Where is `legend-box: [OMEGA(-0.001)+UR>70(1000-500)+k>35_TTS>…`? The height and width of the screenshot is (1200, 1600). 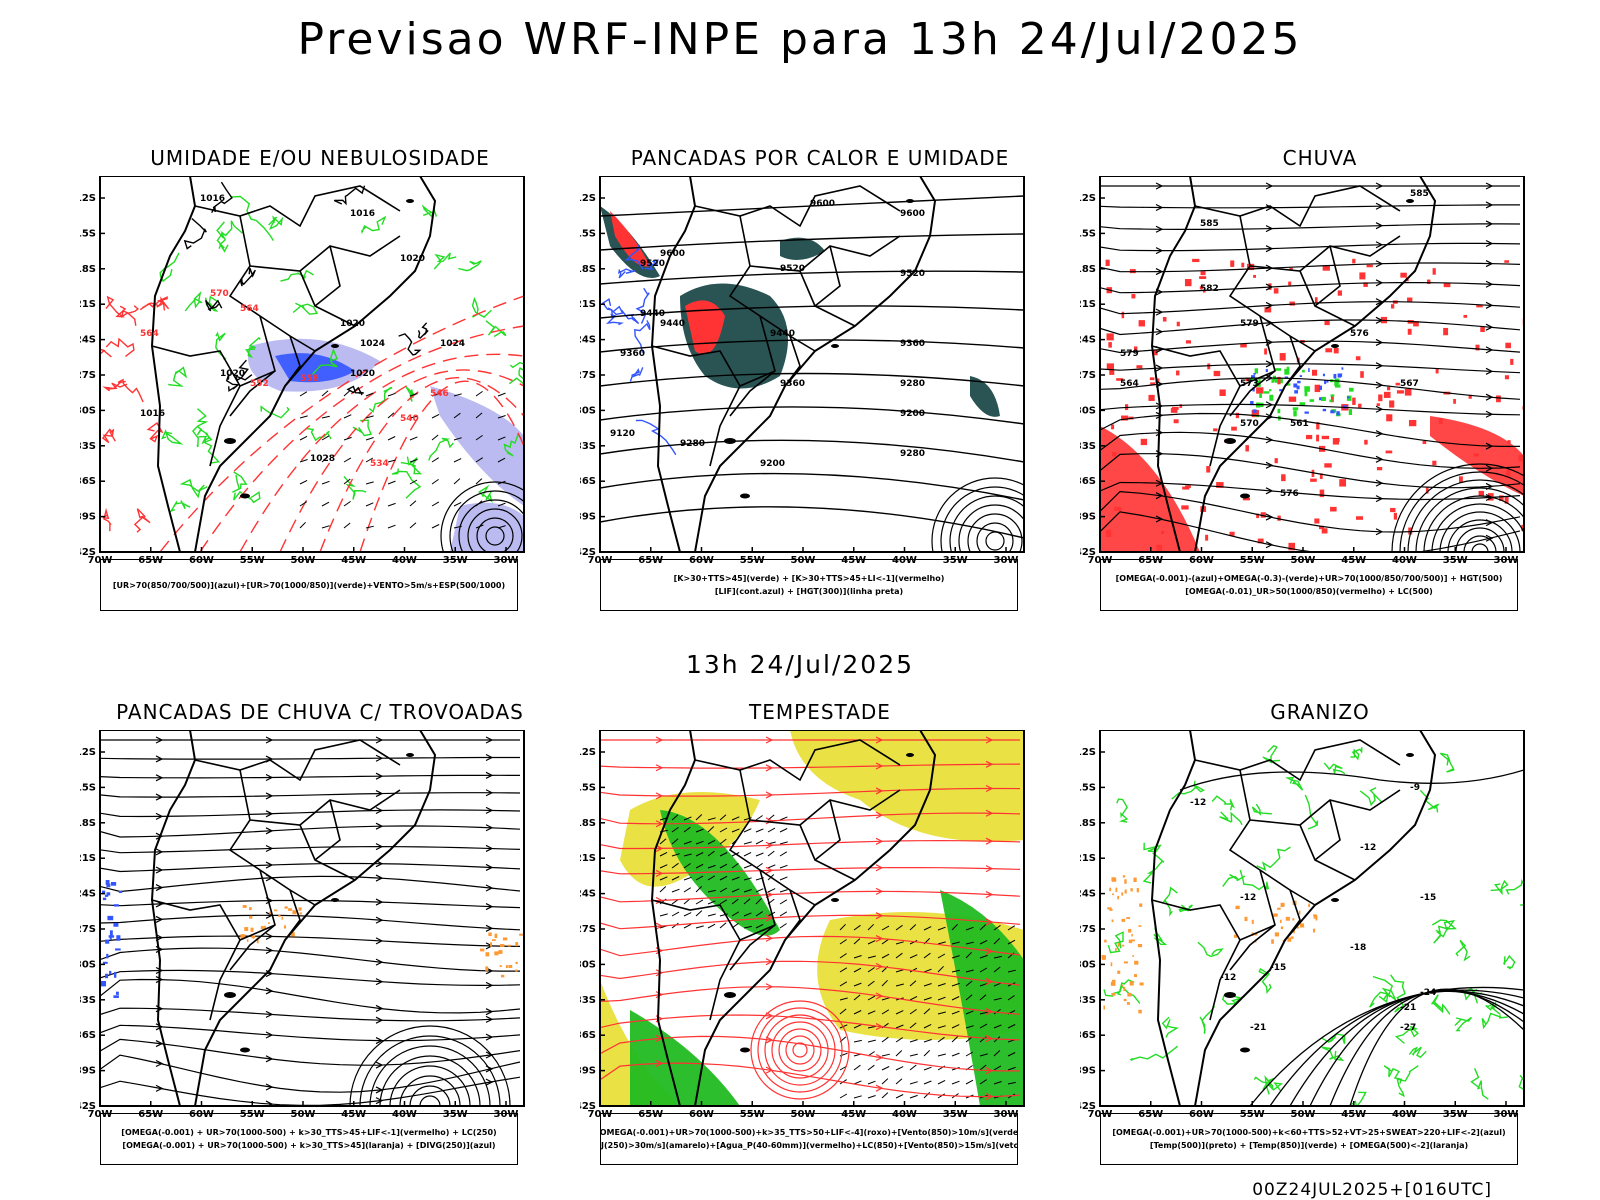 legend-box: [OMEGA(-0.001)+UR>70(1000-500)+k>35_TTS>… is located at coordinates (809, 1139).